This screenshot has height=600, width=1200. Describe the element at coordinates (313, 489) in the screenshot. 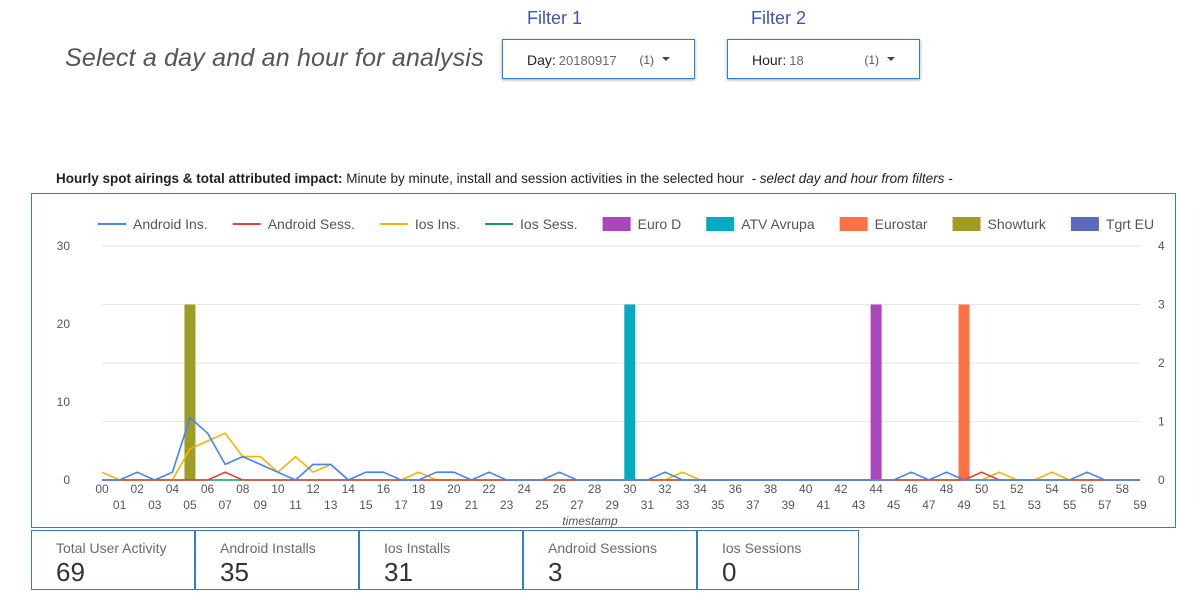

I see `x-tick-label: 12` at that location.